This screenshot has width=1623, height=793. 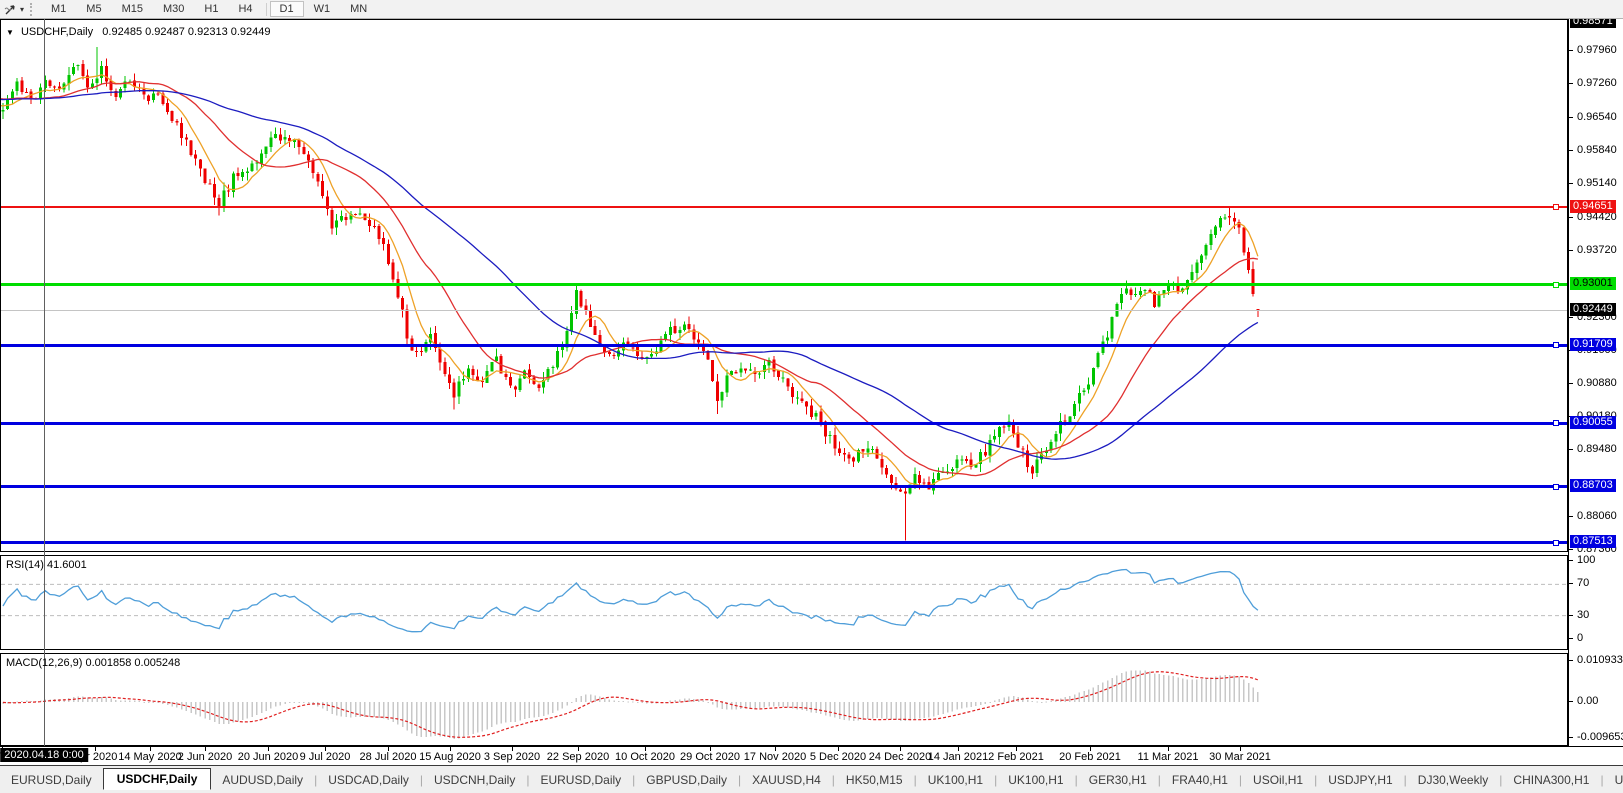 I want to click on macd-indicator-pane: MACD(12,26,9) 0.001858 0.005248, so click(x=784, y=699).